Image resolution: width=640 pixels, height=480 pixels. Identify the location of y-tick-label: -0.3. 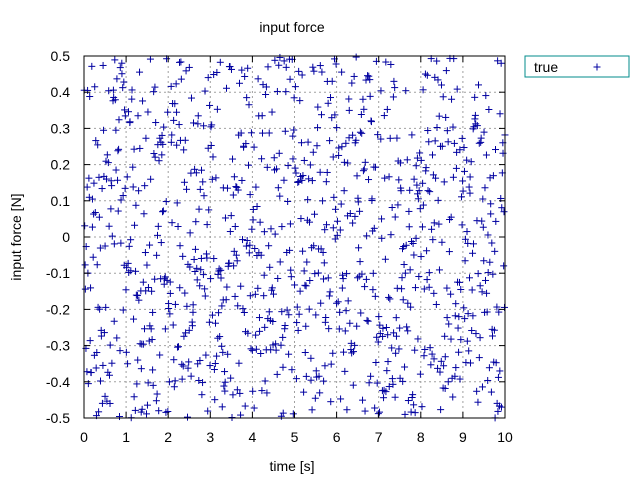
(58, 346).